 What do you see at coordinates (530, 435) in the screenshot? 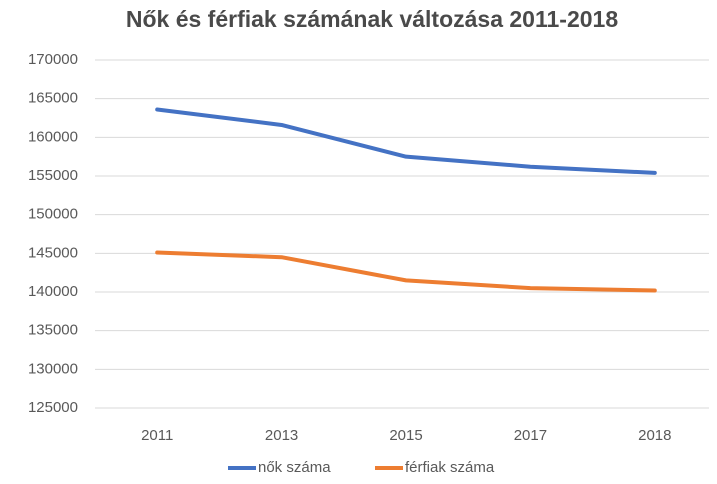
I see `x-tick-label: 2017` at bounding box center [530, 435].